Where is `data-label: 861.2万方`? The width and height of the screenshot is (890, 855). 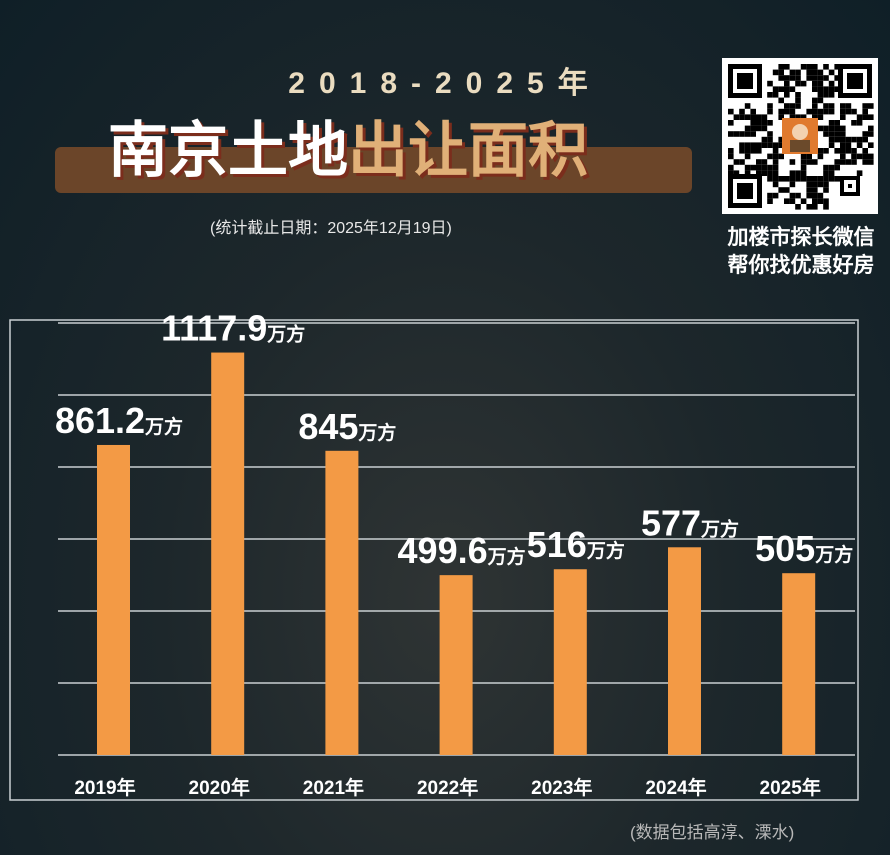
data-label: 861.2万方 is located at coordinates (119, 420).